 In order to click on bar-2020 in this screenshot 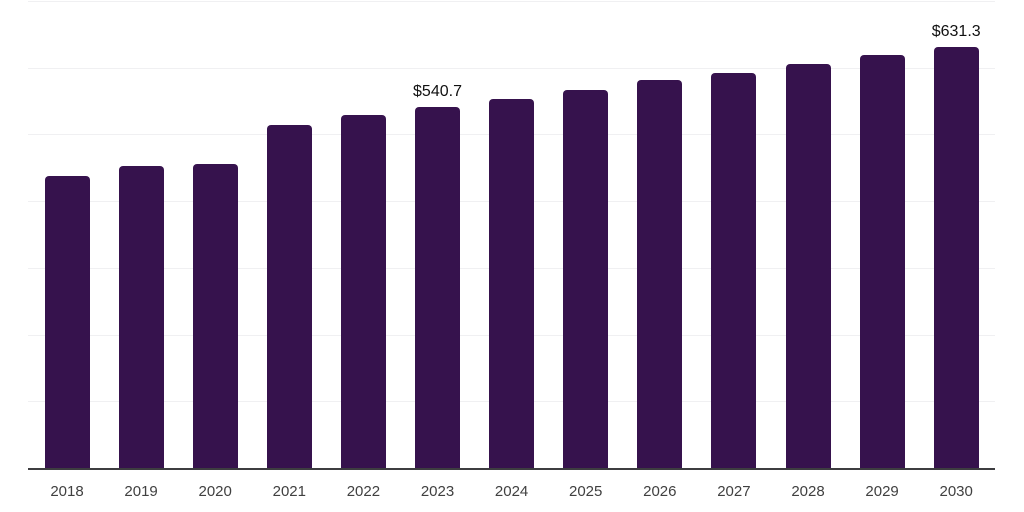, I will do `click(215, 315)`.